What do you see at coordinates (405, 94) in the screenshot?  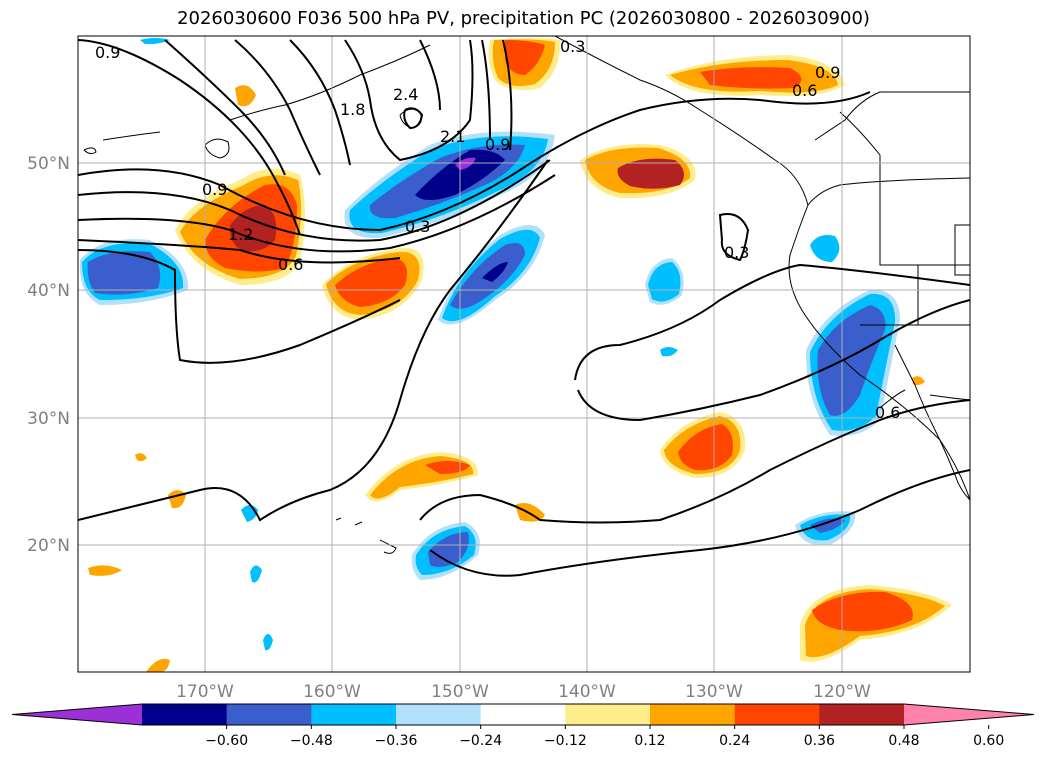 I see `contour-label: 2.4` at bounding box center [405, 94].